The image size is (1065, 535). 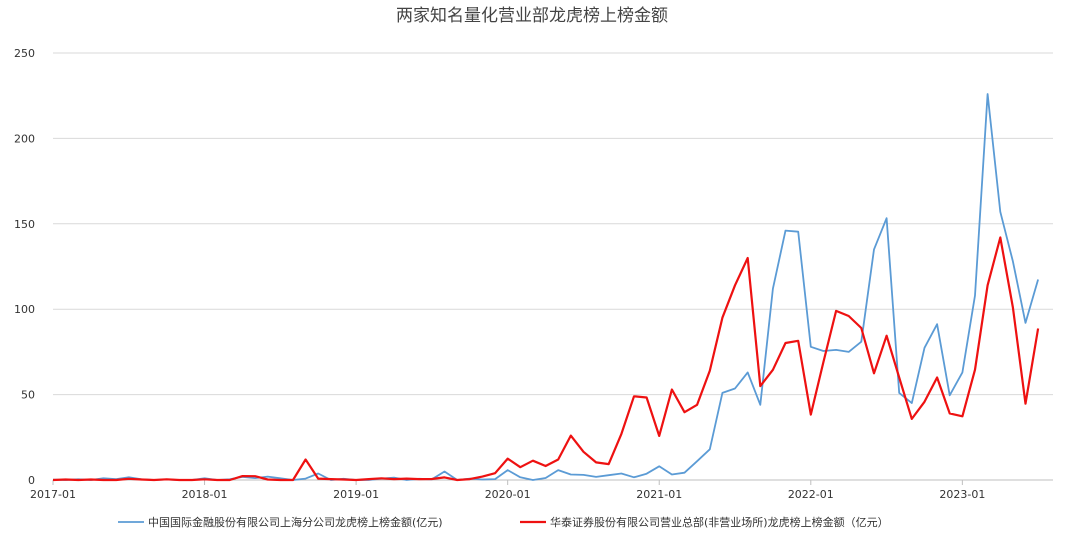 What do you see at coordinates (205, 494) in the screenshot?
I see `x-tick-label: 2018-01` at bounding box center [205, 494].